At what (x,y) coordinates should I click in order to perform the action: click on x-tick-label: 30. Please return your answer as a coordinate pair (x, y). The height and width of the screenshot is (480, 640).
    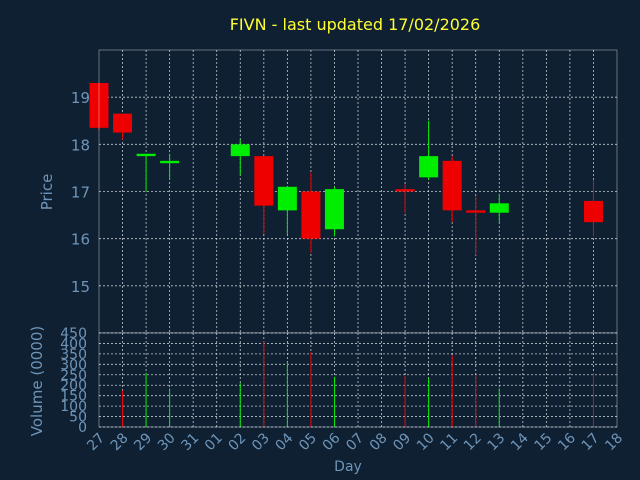
    Looking at the image, I should click on (167, 442).